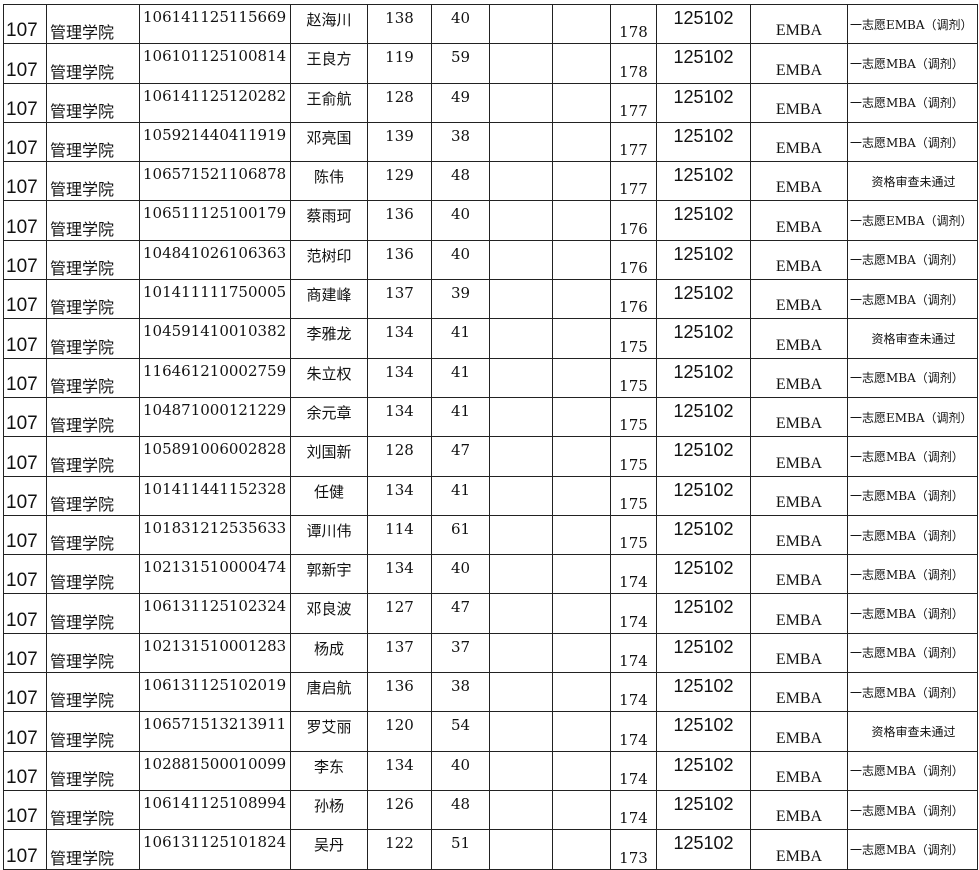 The width and height of the screenshot is (979, 870). Describe the element at coordinates (215, 770) in the screenshot. I see `candidate-id-cell: 102881500010099` at that location.